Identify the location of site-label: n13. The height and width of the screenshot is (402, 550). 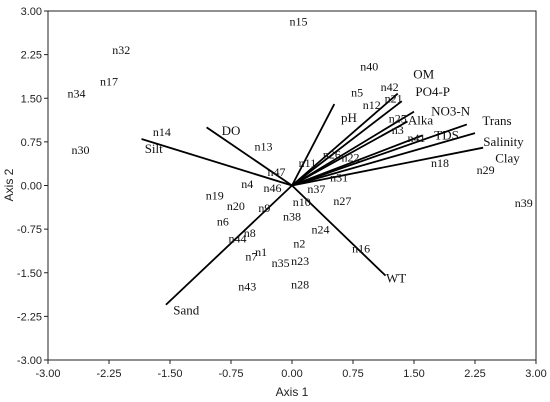
(264, 147).